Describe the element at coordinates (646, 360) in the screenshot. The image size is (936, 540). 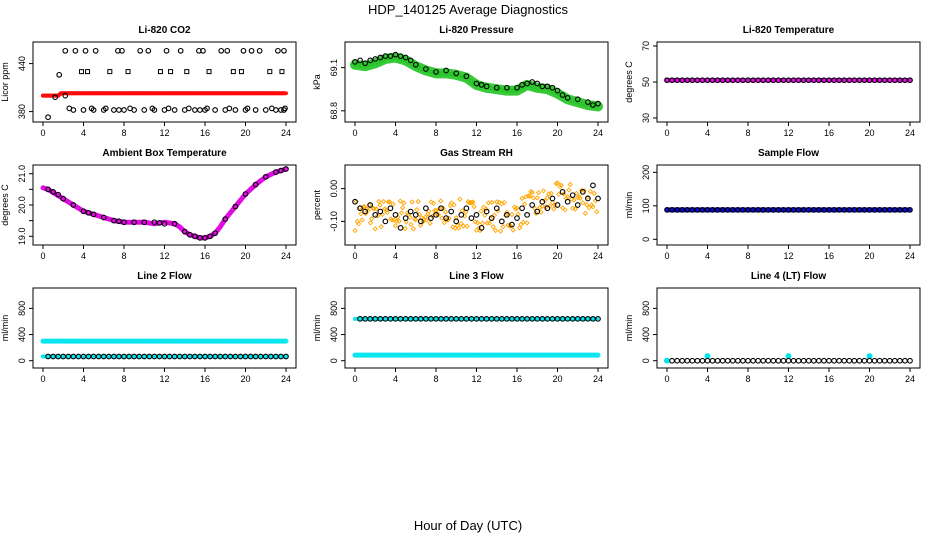
I see `y-tick-label: 0` at that location.